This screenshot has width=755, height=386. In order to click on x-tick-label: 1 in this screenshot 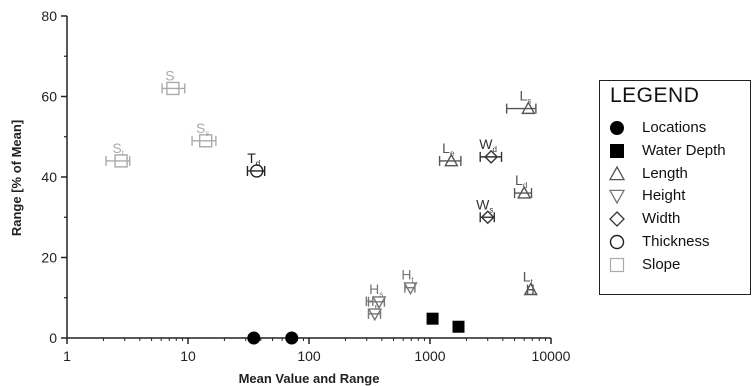, I will do `click(67, 356)`.